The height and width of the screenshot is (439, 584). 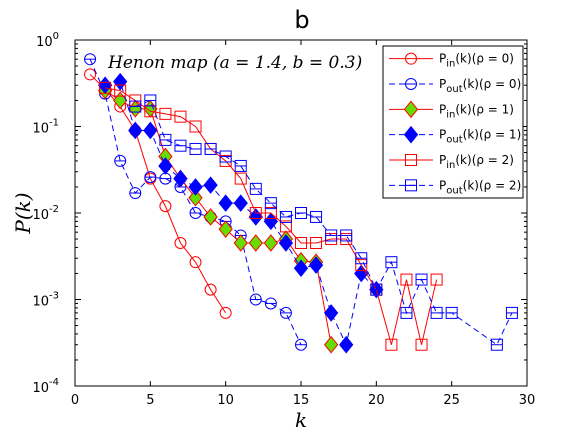 I want to click on legend-entry: Pin(k)(ρ = 0), so click(x=451, y=61).